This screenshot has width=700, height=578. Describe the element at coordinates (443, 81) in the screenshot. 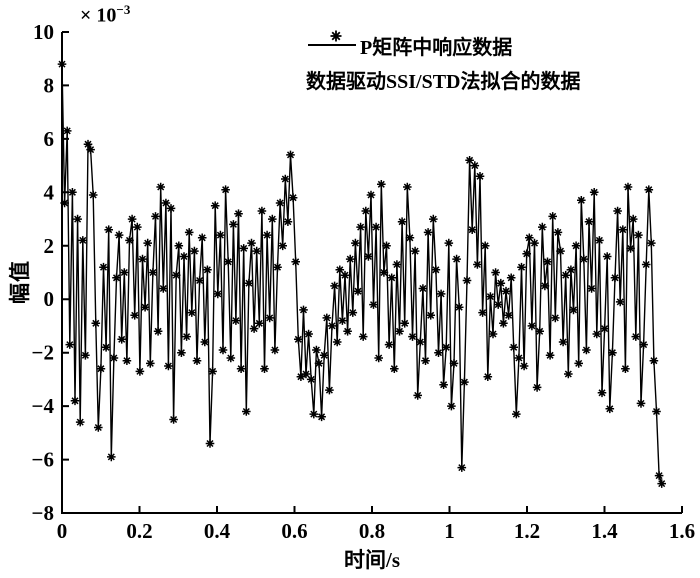

I see `legend-label-fitted: 数据驱动SSI/STD法拟合的数据` at that location.